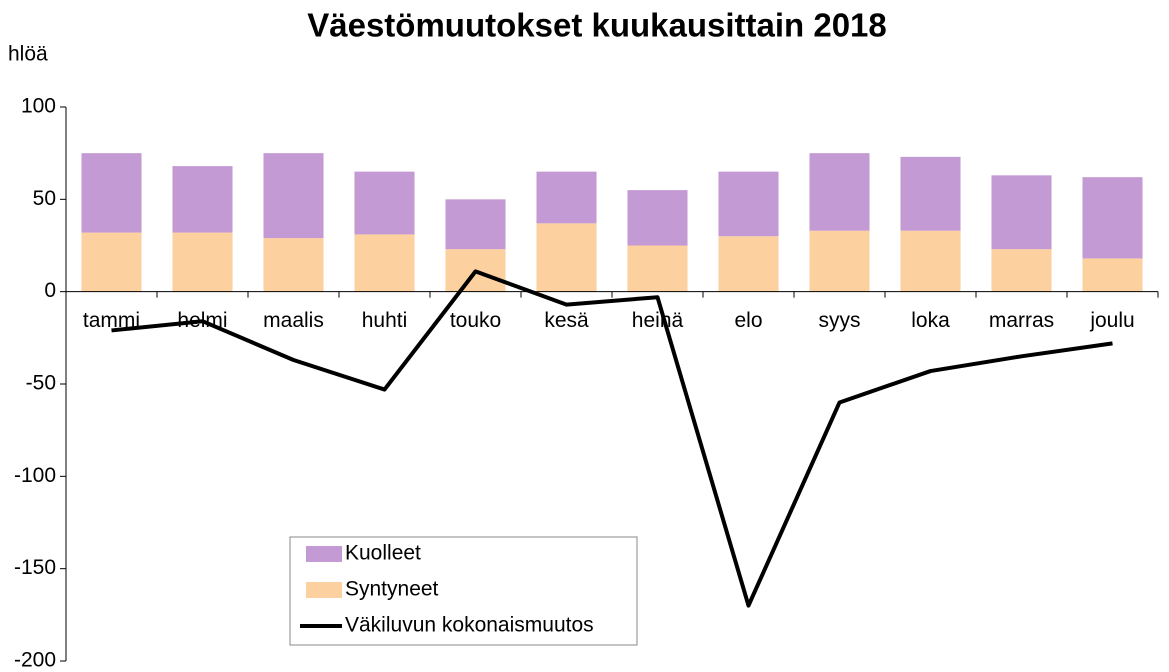 The width and height of the screenshot is (1169, 672). I want to click on legend-box, so click(463, 591).